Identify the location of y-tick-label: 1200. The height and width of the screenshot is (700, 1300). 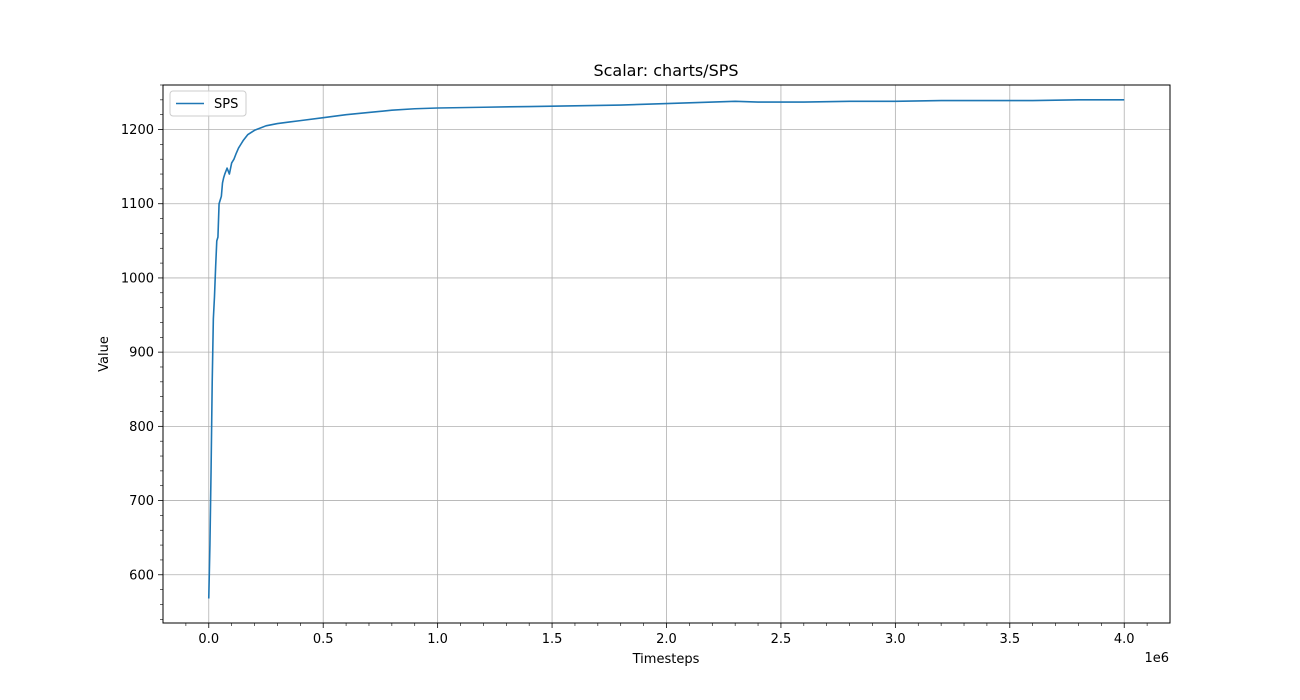
(137, 130).